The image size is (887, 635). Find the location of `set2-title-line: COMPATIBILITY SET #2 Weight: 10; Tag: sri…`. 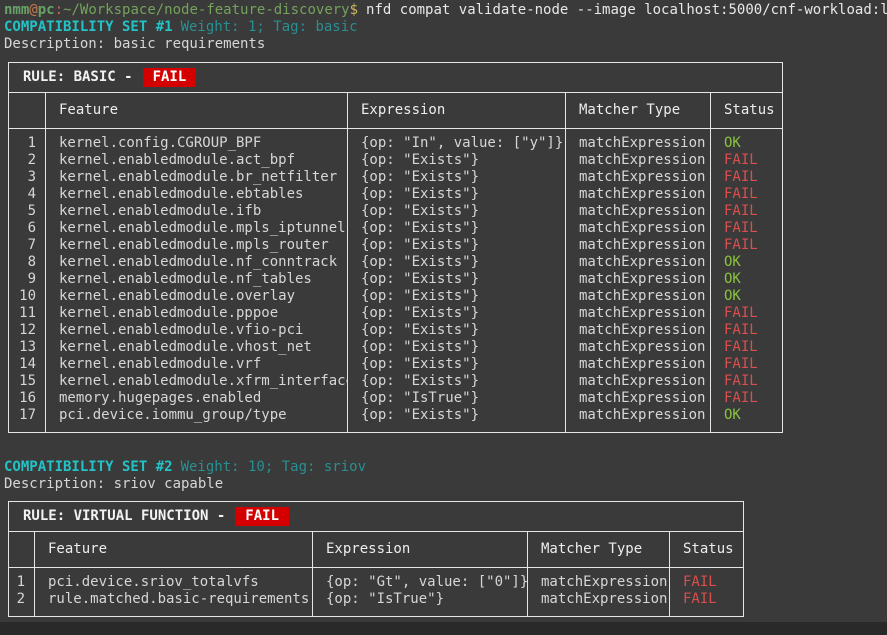

set2-title-line: COMPATIBILITY SET #2 Weight: 10; Tag: sri… is located at coordinates (445, 467).